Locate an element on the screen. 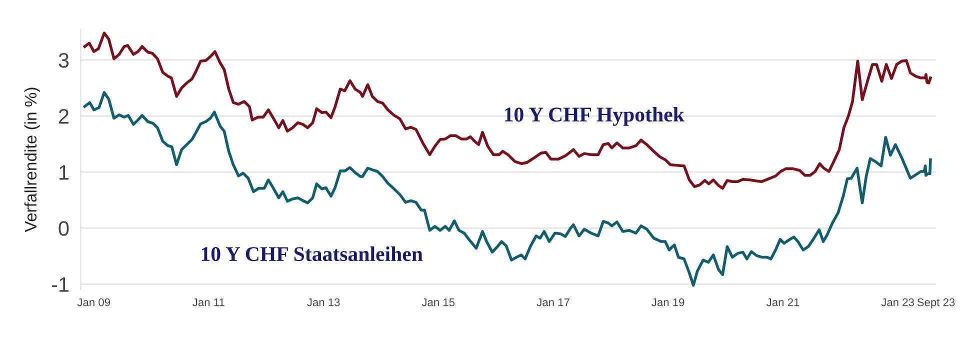 The height and width of the screenshot is (347, 960). x-tick-label: Jan 21 is located at coordinates (783, 302).